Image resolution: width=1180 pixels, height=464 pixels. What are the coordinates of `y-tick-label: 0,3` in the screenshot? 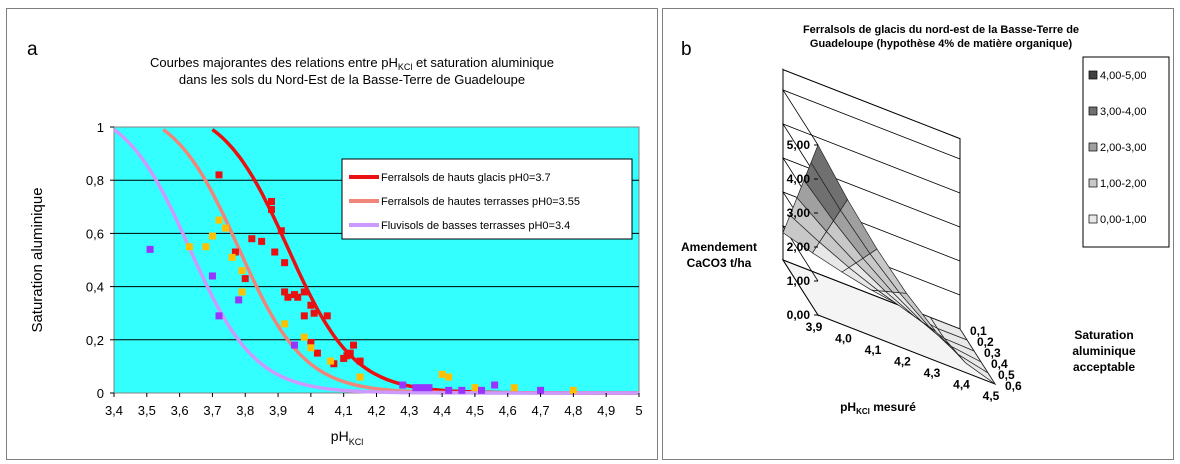 It's located at (992, 353).